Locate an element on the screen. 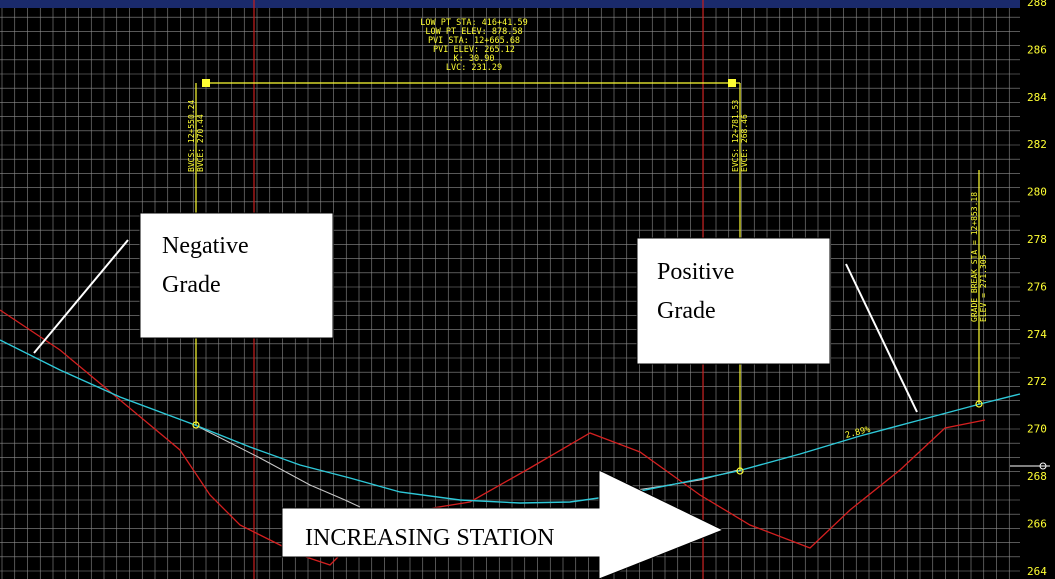 Image resolution: width=1055 pixels, height=579 pixels. elevation-tick-label: 276 is located at coordinates (1037, 286).